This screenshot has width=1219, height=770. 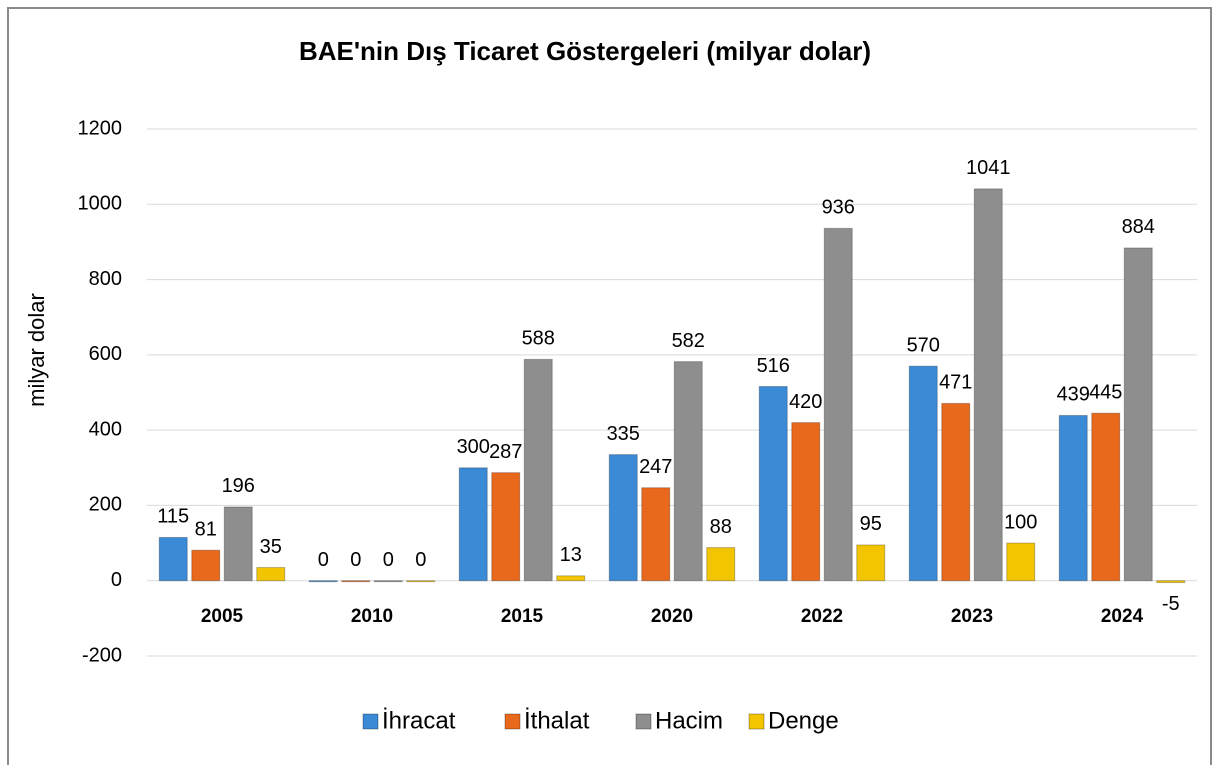 I want to click on value-label: 287, so click(x=505, y=452).